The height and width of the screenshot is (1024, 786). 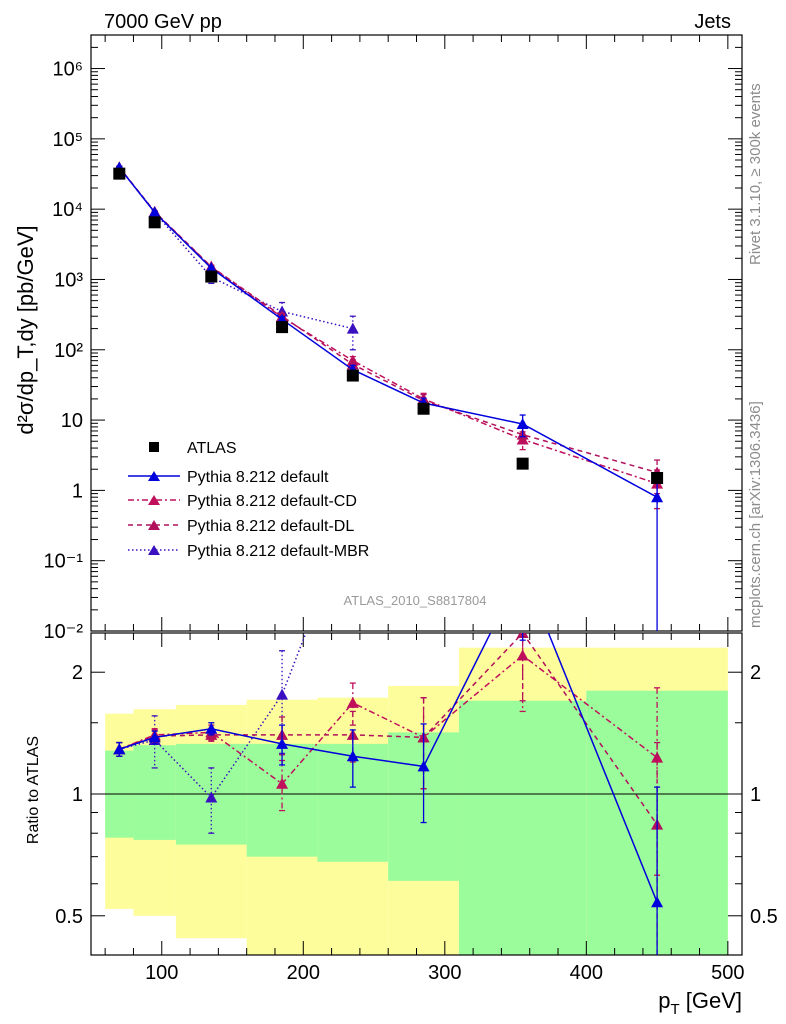 I want to click on x-tick-label: 400, so click(x=586, y=973).